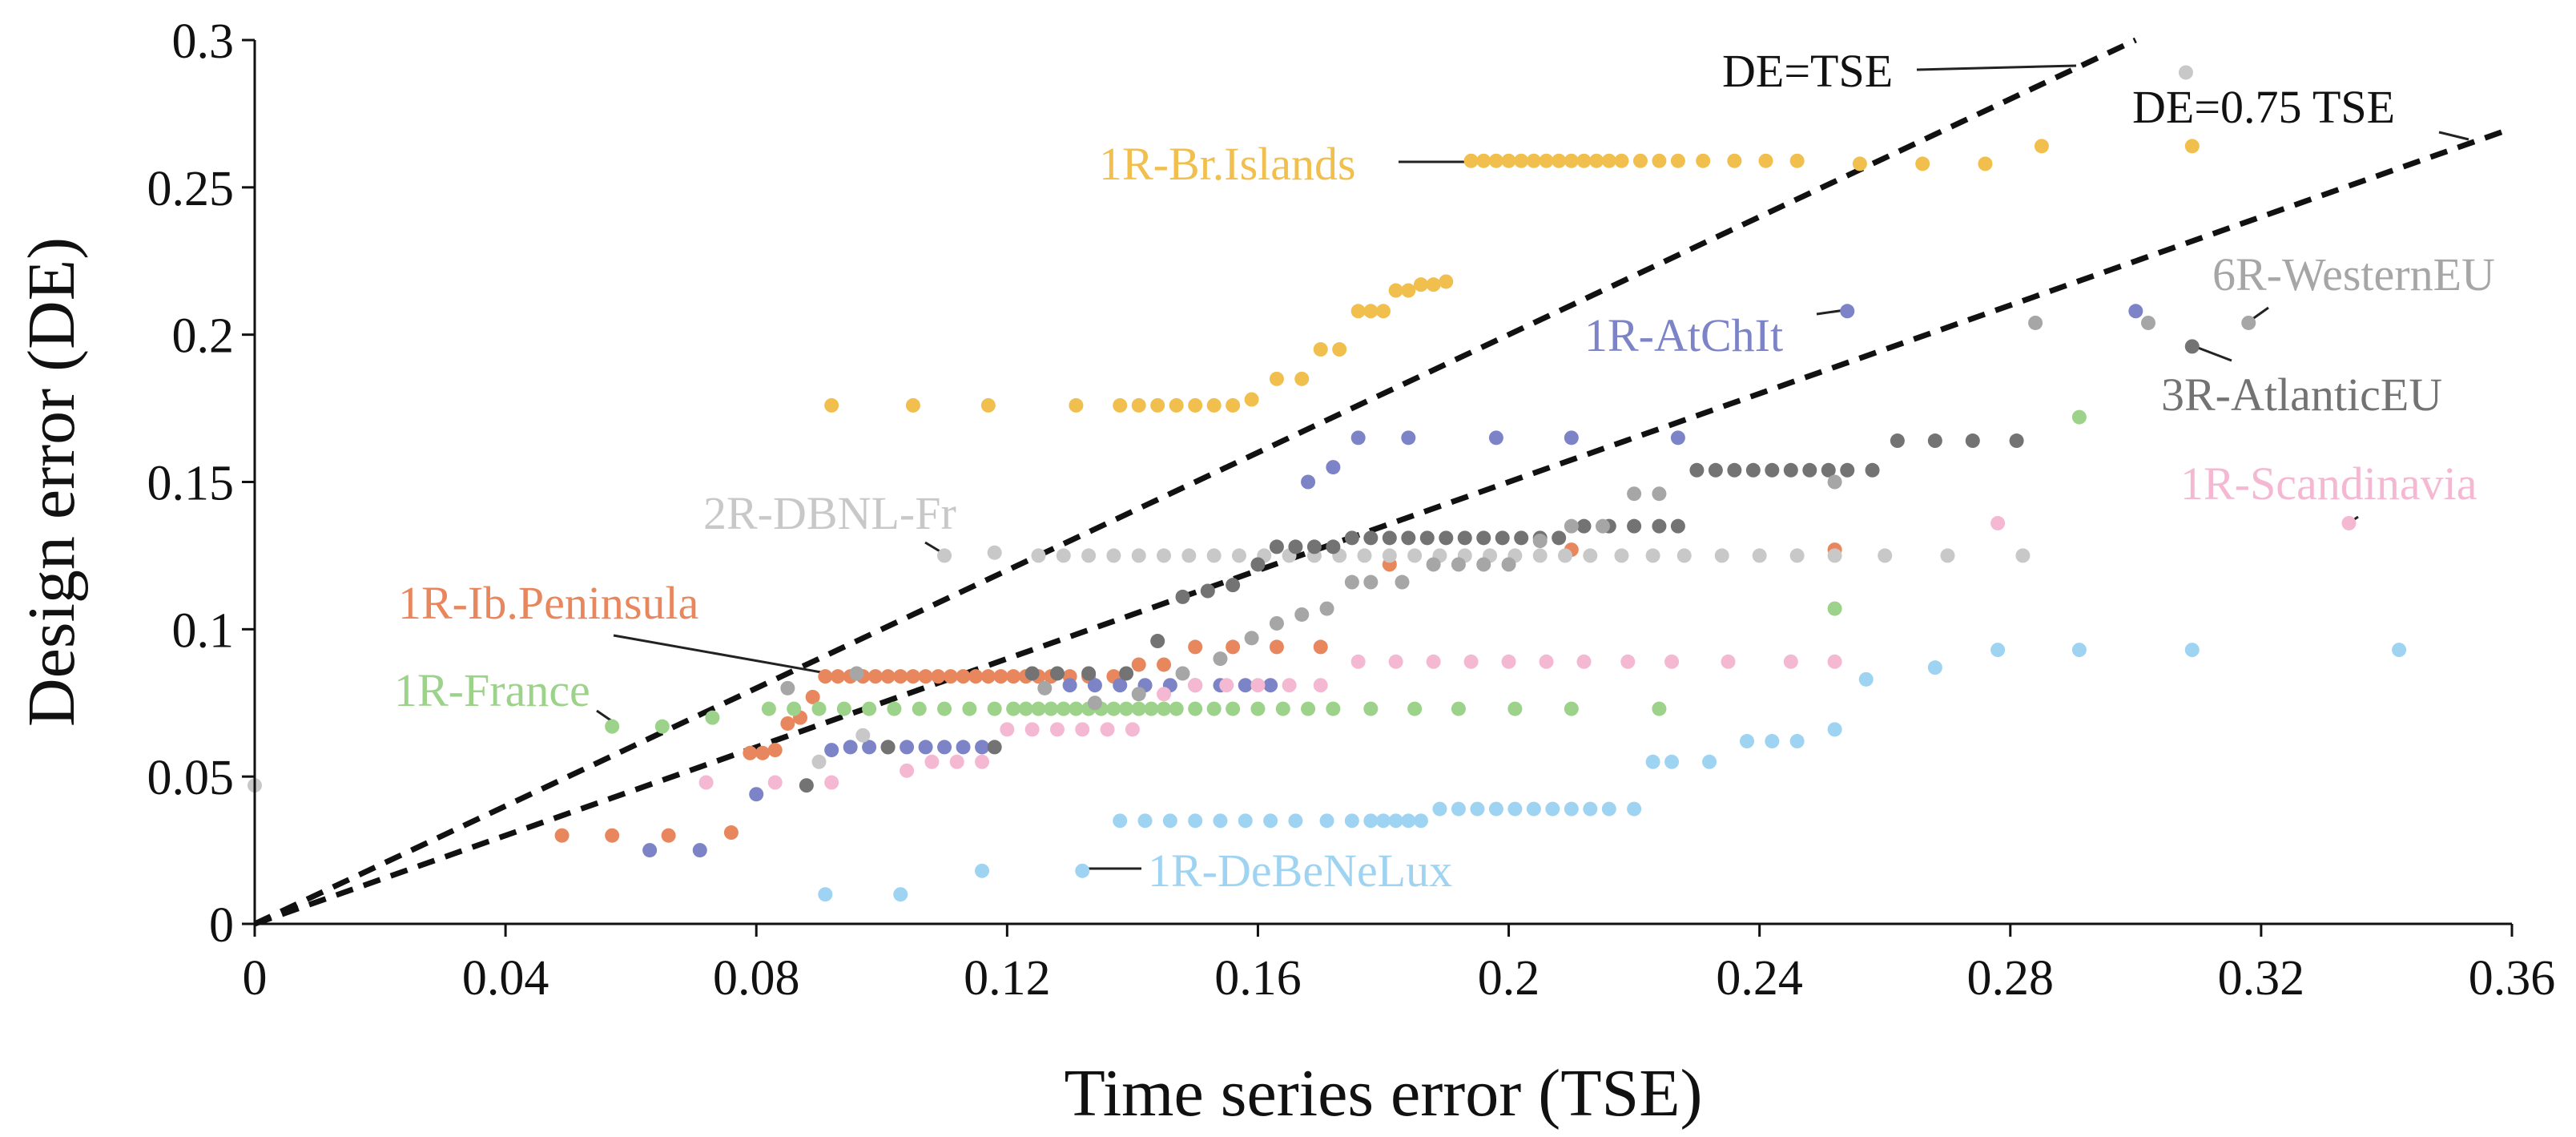  I want to click on x-tick-label: 0.36, so click(2512, 978).